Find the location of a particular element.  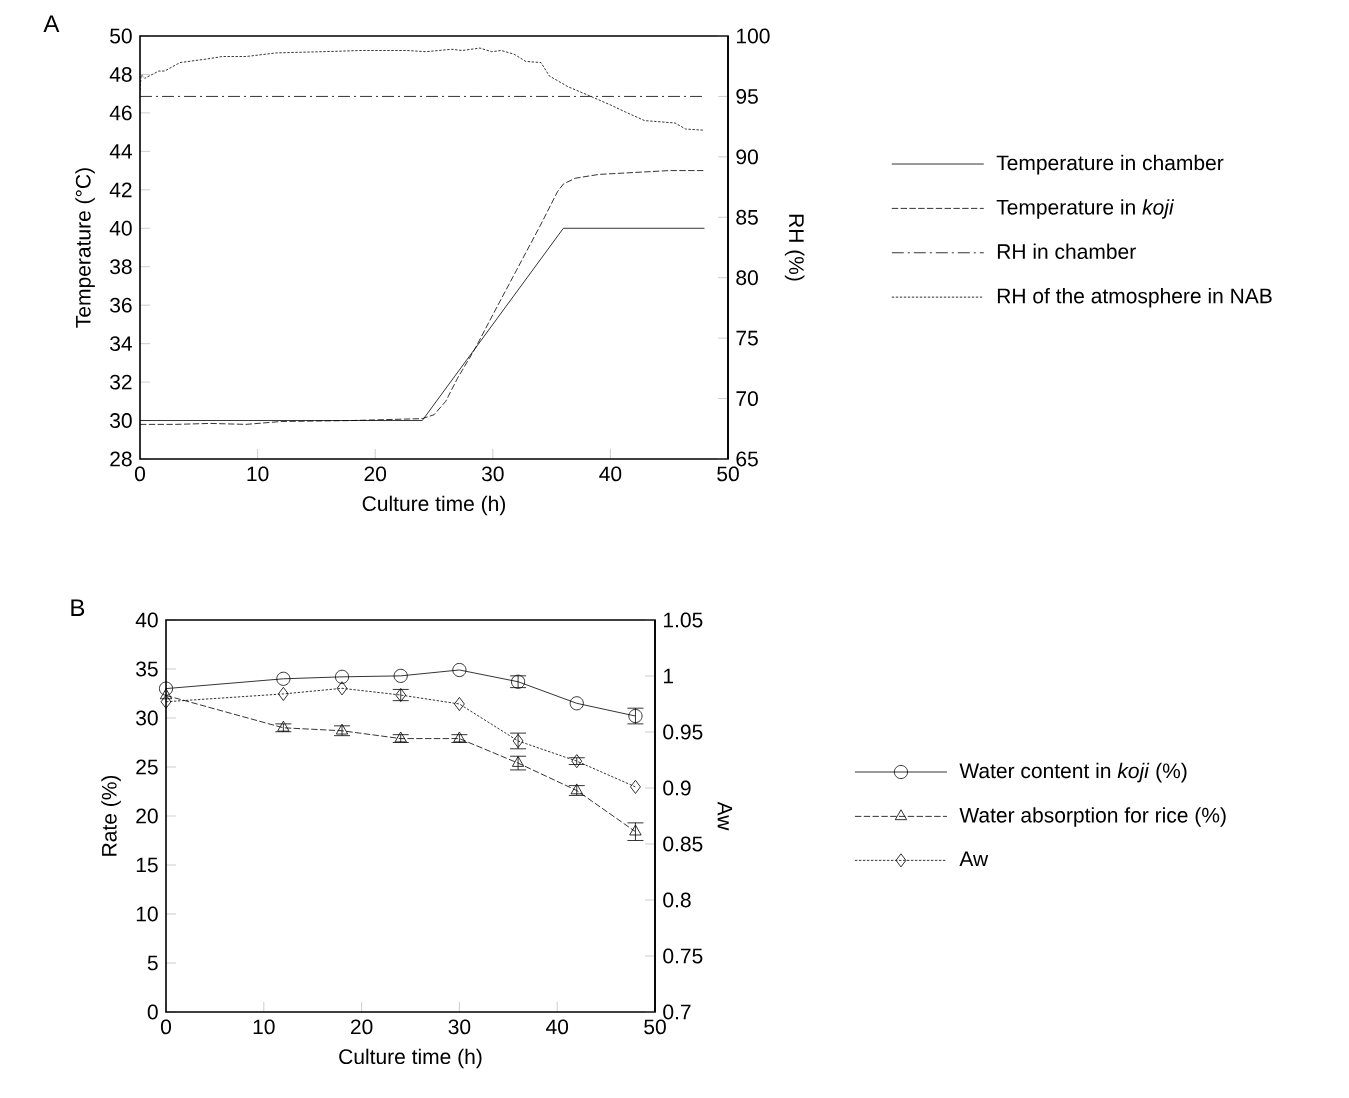

y-tick-label: 15 is located at coordinates (147, 865).